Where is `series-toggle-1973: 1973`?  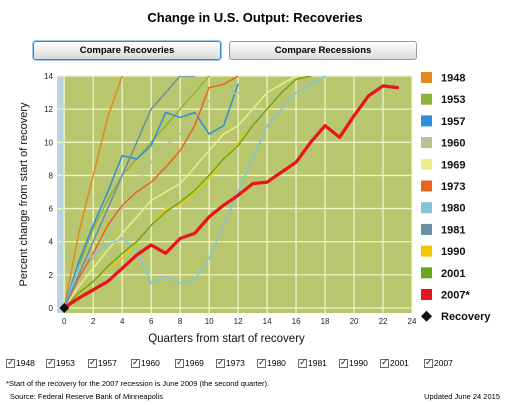 series-toggle-1973: 1973 is located at coordinates (230, 362).